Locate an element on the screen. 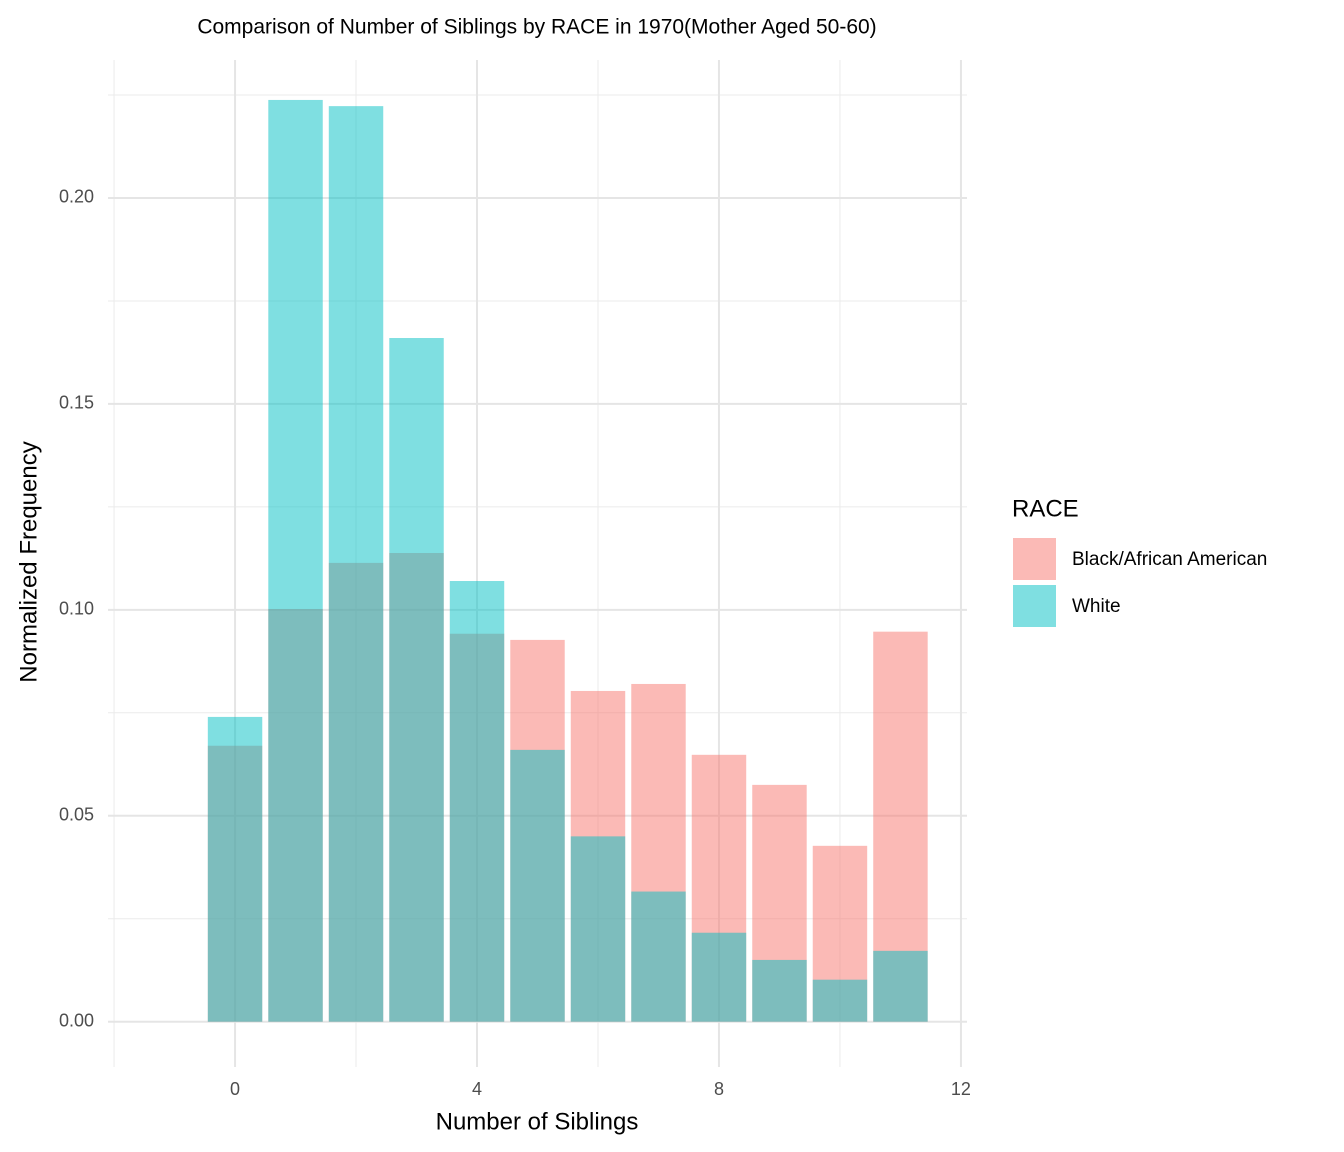 Image resolution: width=1344 pixels, height=1152 pixels. legend-label: White is located at coordinates (1096, 606).